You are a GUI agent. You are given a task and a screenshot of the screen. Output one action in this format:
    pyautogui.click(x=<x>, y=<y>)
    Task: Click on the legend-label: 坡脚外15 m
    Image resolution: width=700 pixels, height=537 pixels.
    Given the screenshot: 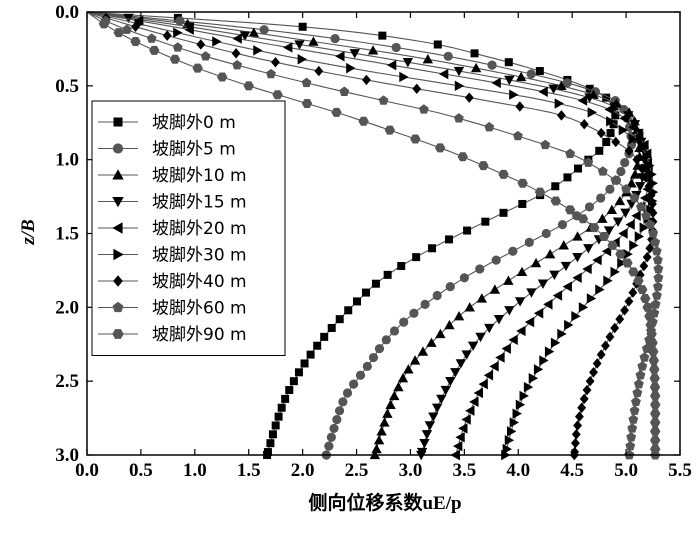 What is the action you would take?
    pyautogui.click(x=199, y=203)
    